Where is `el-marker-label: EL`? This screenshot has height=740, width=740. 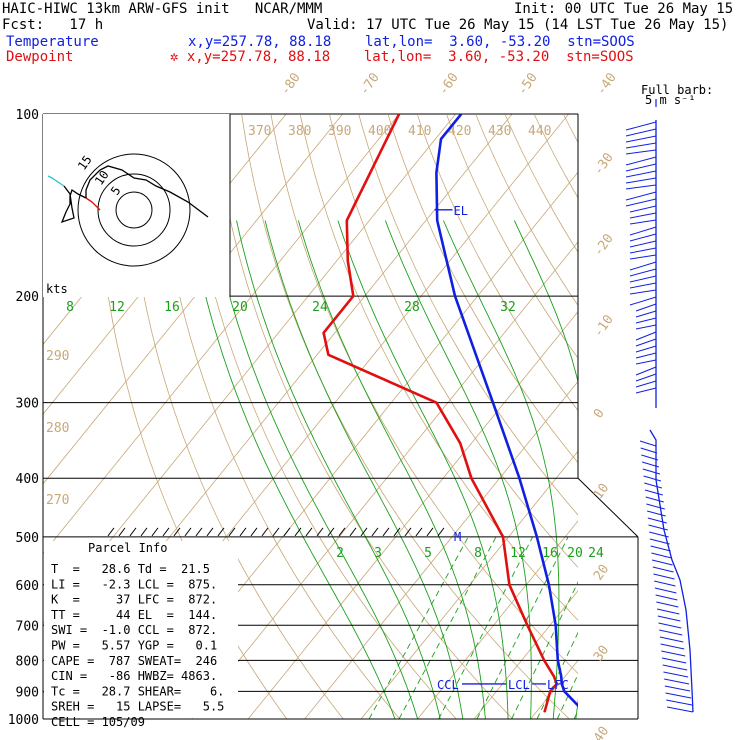
el-marker-label: EL is located at coordinates (461, 211).